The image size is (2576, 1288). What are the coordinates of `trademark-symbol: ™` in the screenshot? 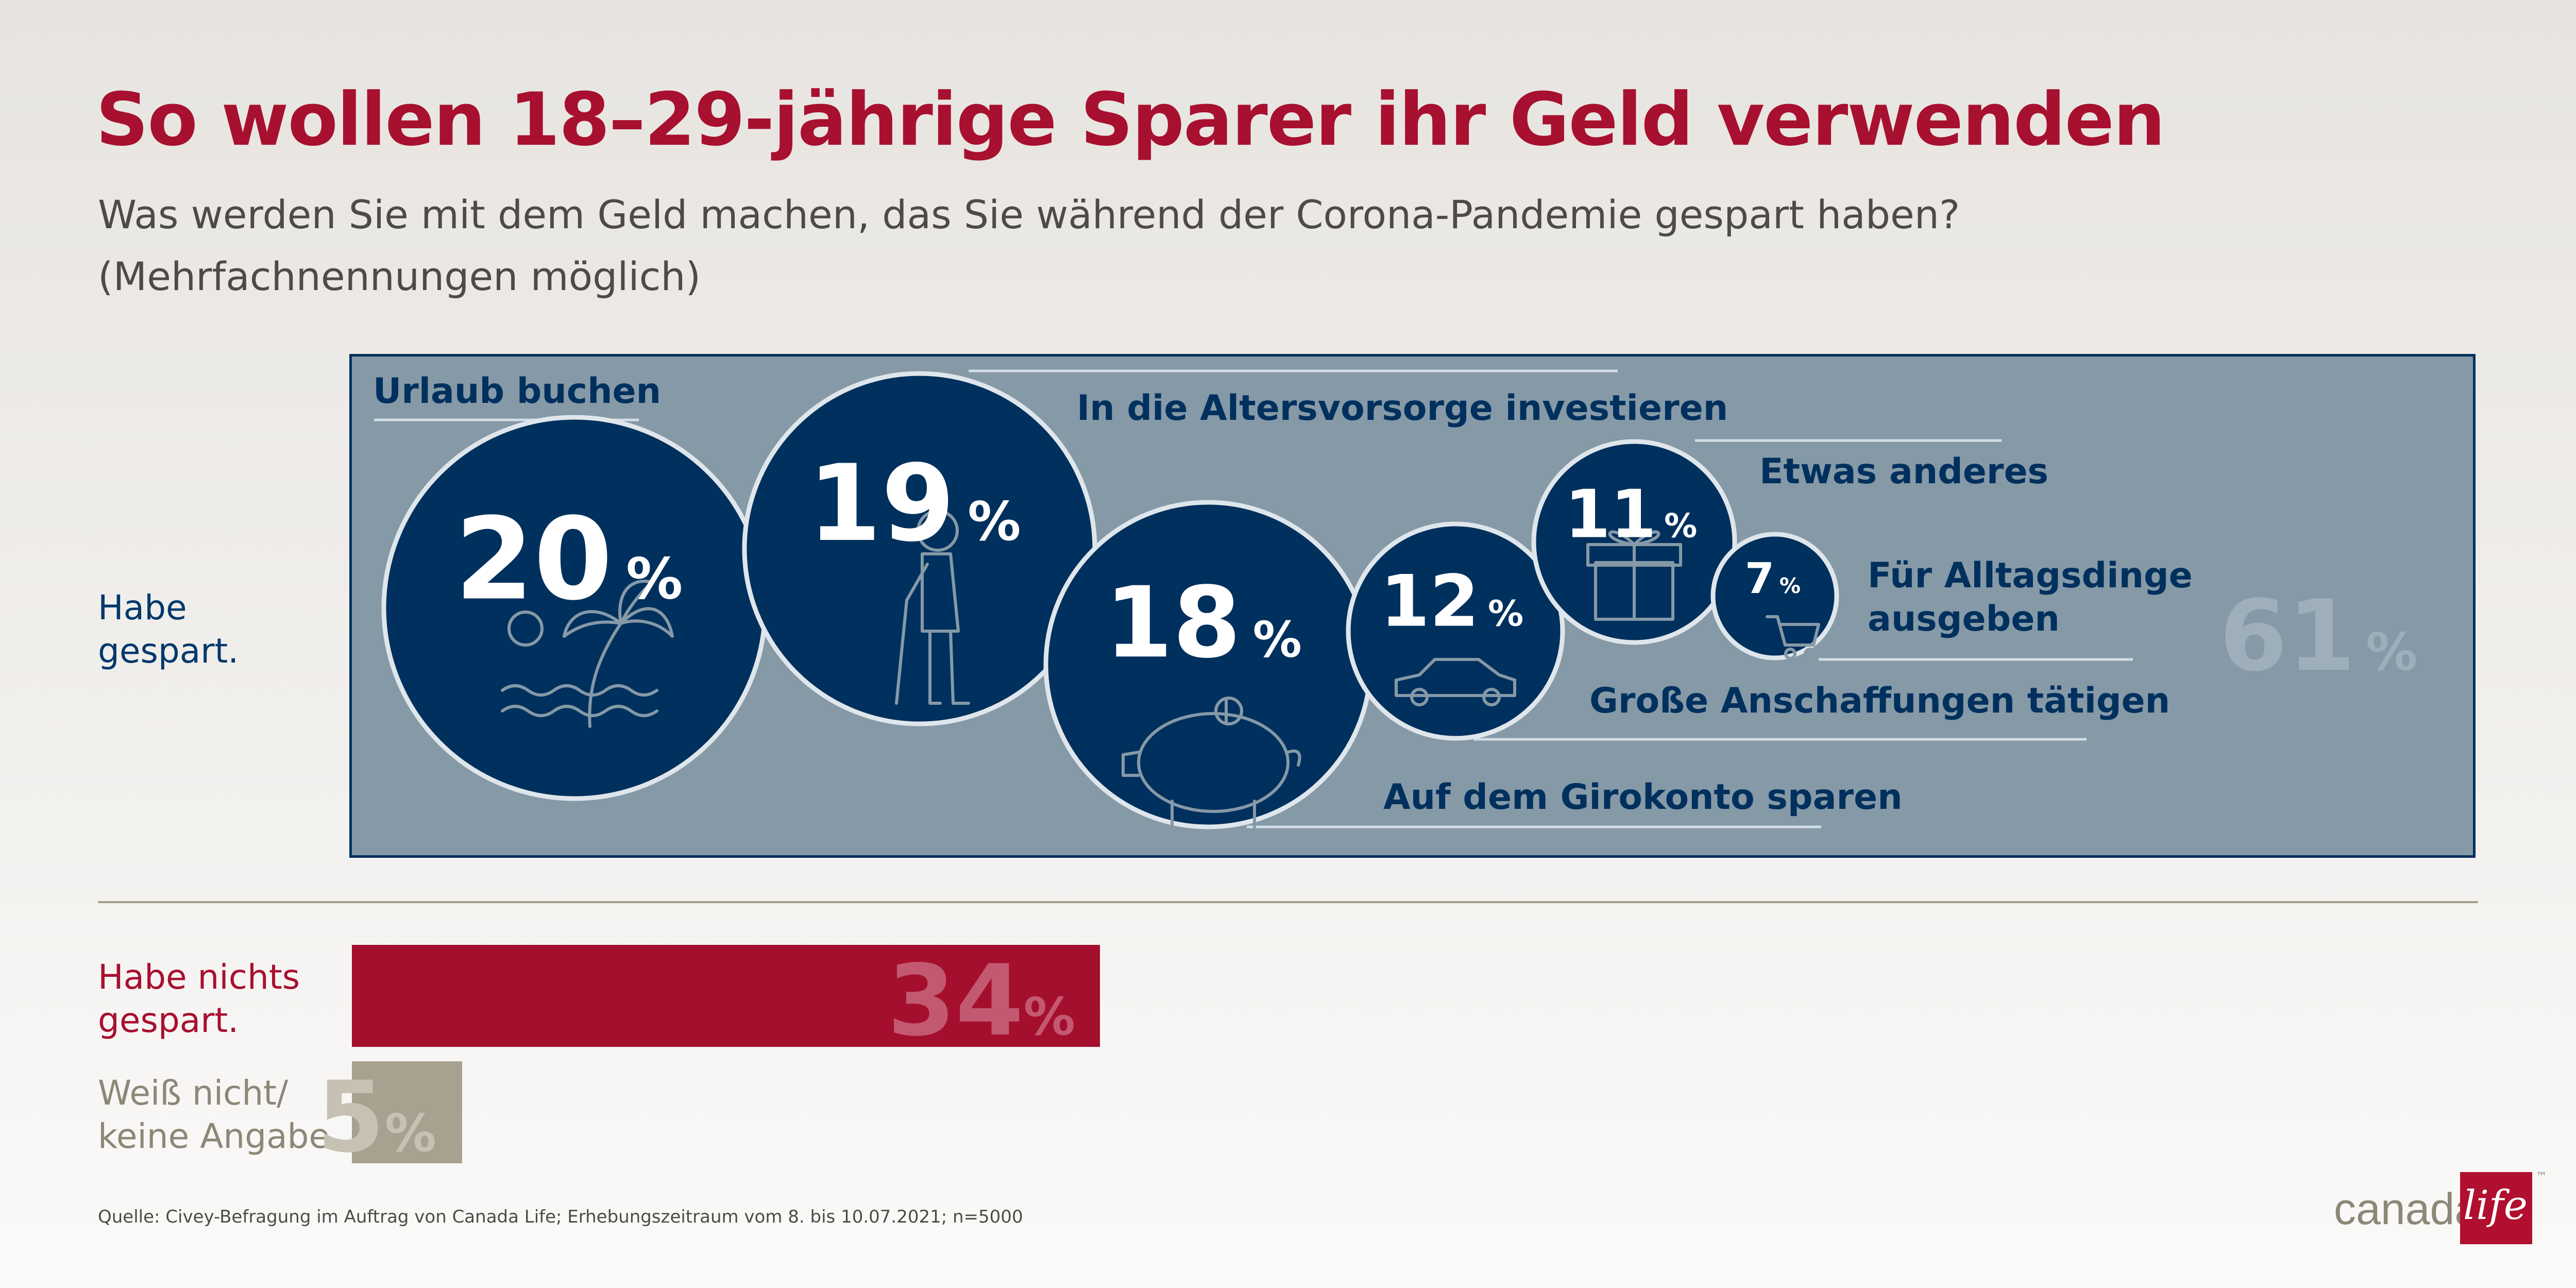 It's located at (2541, 1177).